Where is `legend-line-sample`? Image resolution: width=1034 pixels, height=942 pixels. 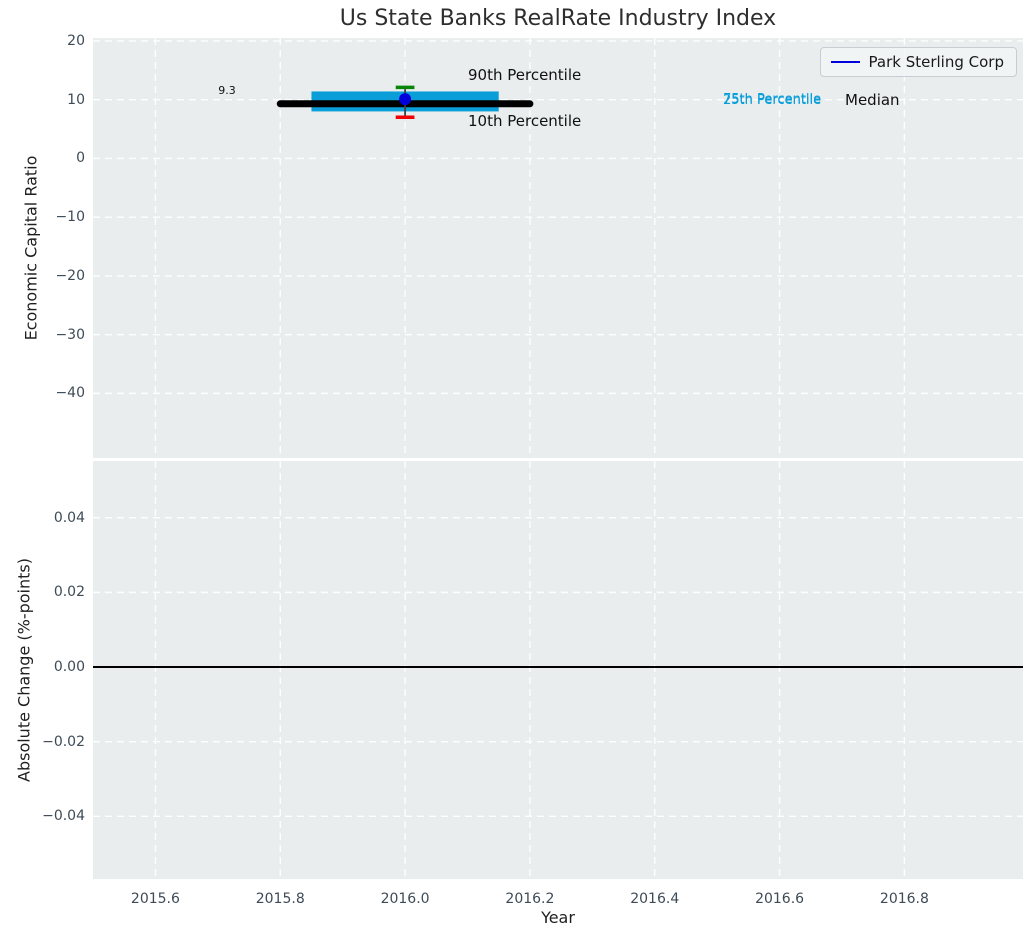 legend-line-sample is located at coordinates (845, 62).